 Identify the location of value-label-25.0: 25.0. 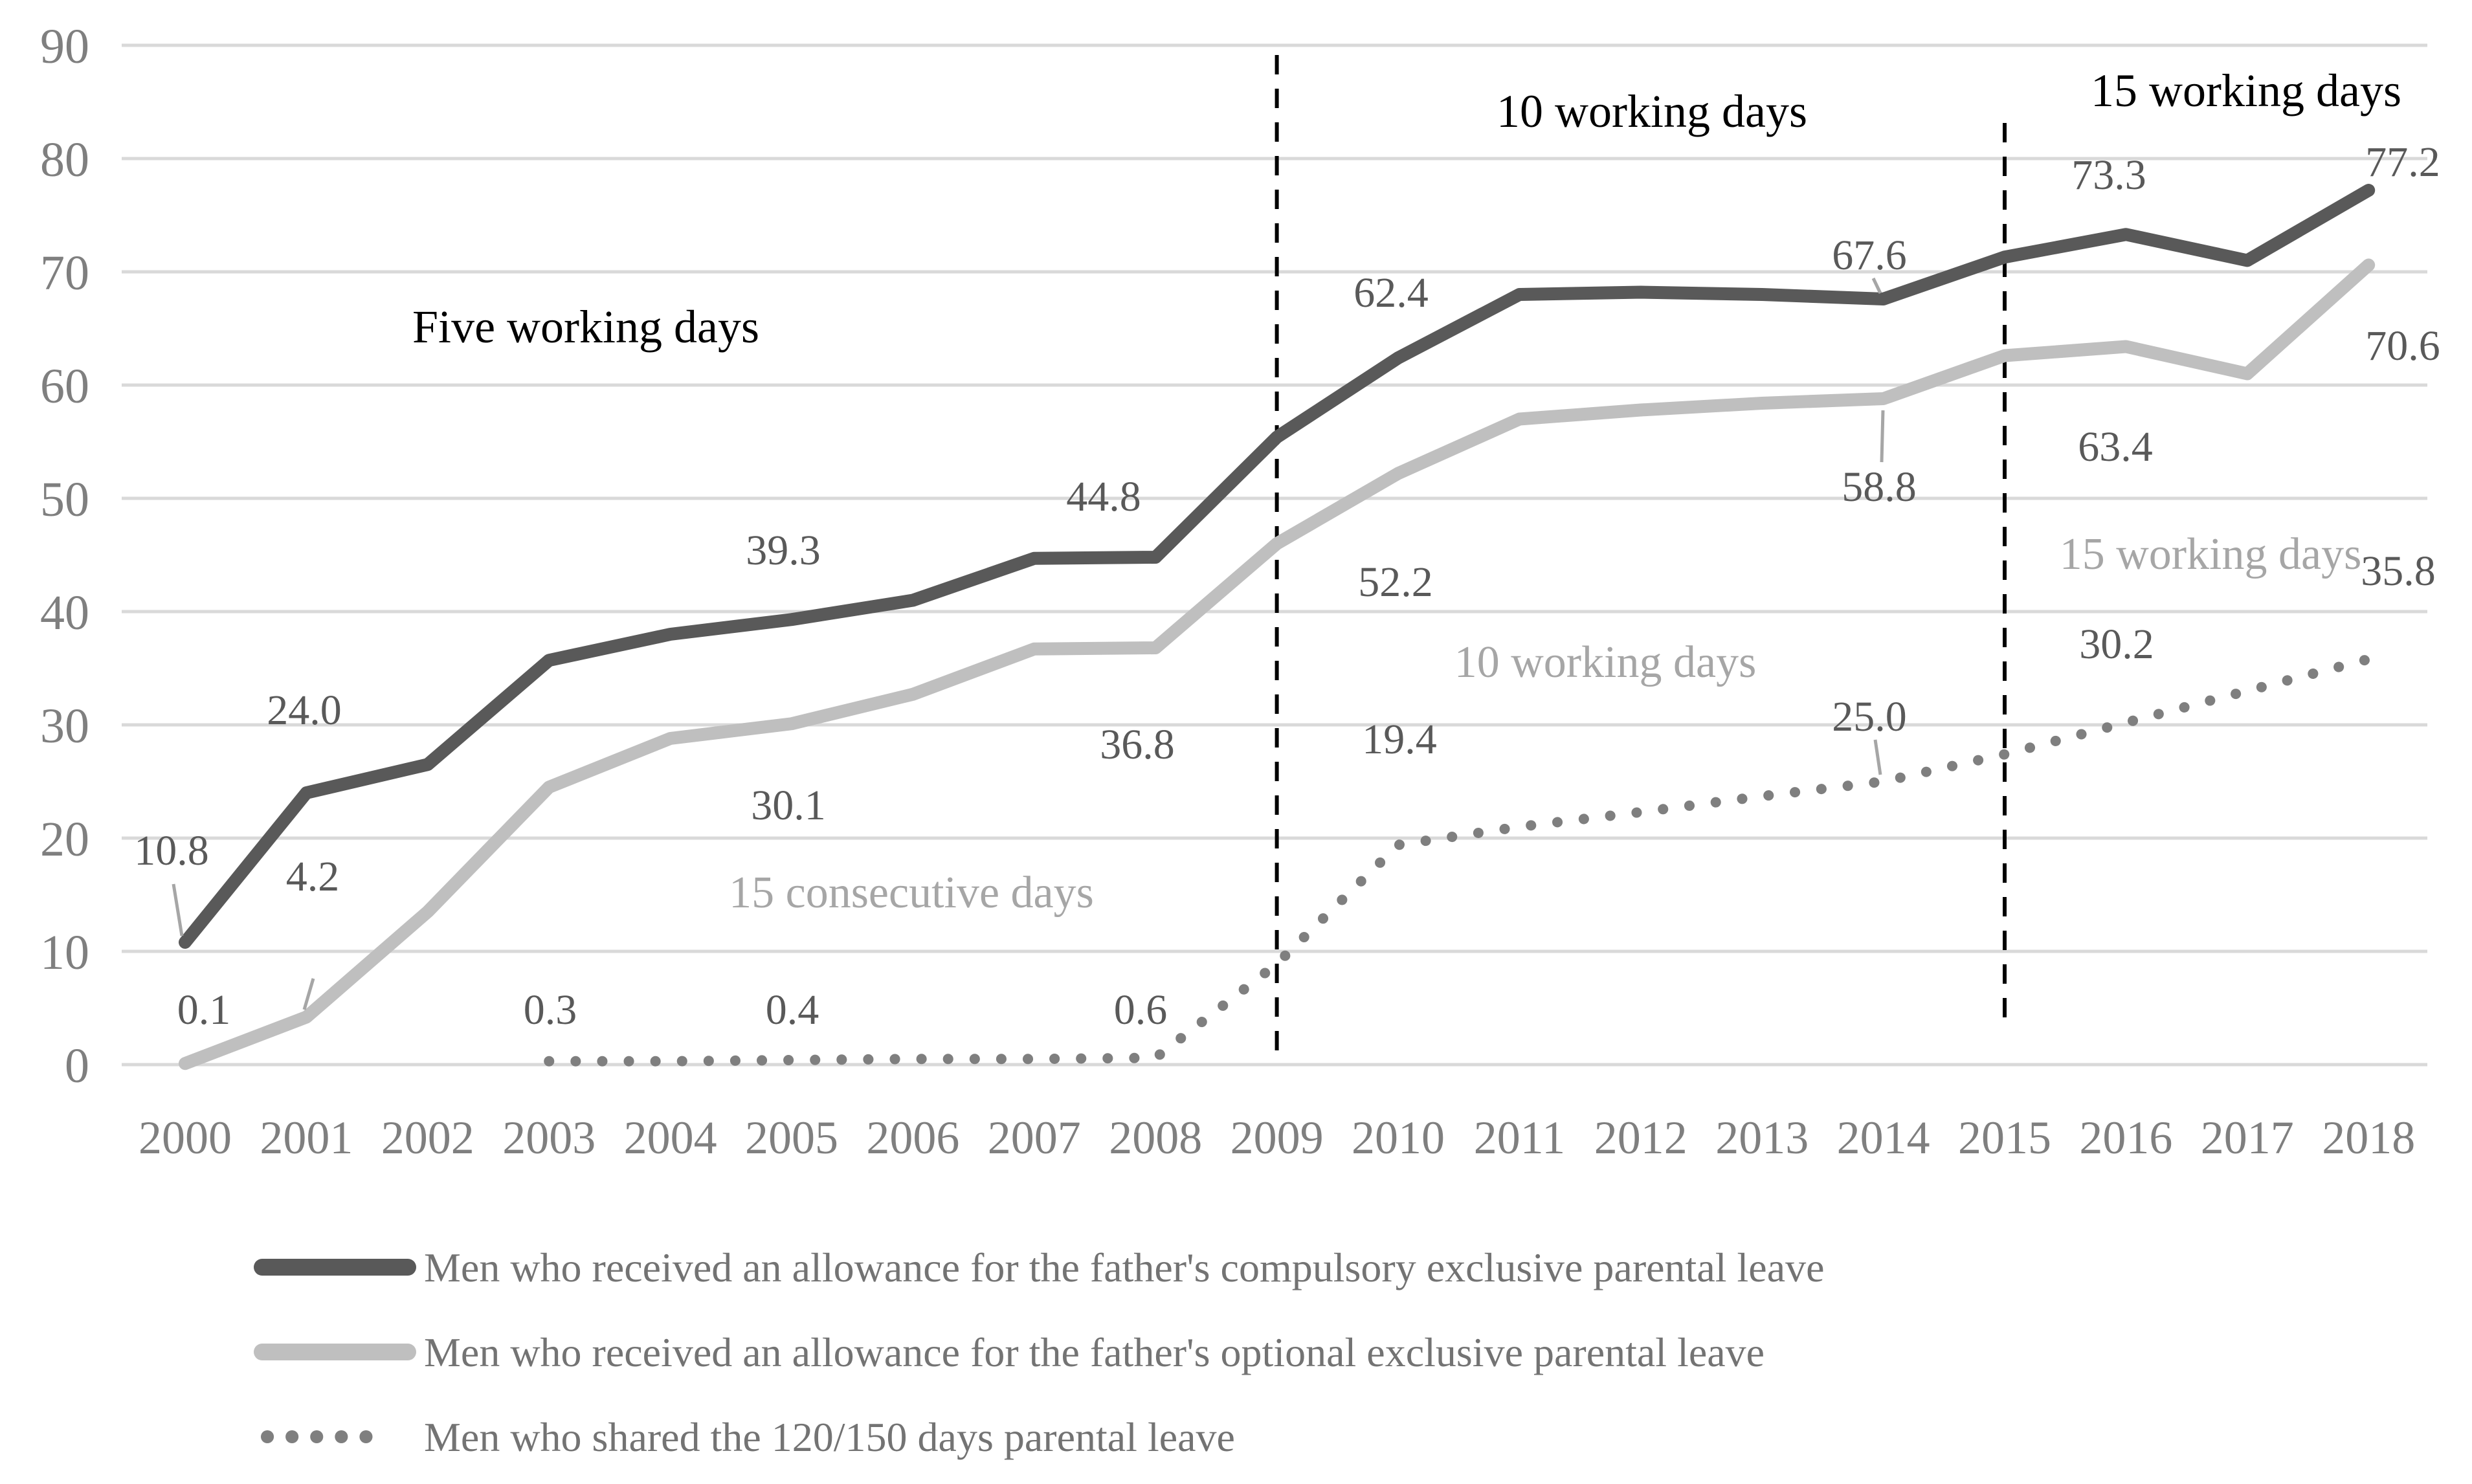
(1869, 716).